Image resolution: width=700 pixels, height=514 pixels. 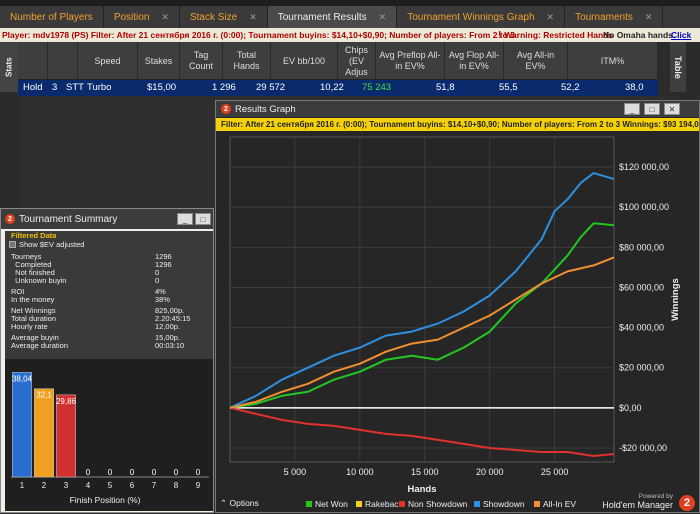 I want to click on column-header-avg-all-in-ev-: Avg All-in EV%, so click(x=536, y=61).